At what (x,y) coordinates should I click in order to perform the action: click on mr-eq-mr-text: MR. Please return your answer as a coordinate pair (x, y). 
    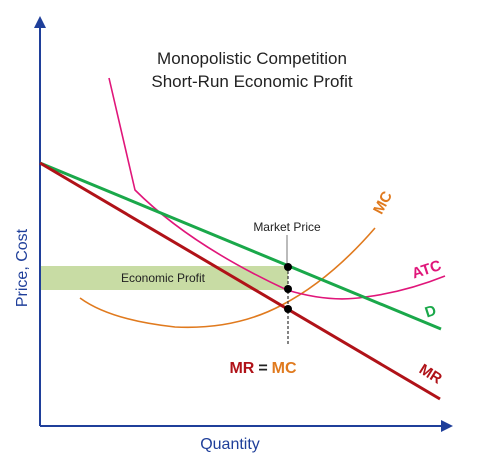
    Looking at the image, I should click on (241, 368).